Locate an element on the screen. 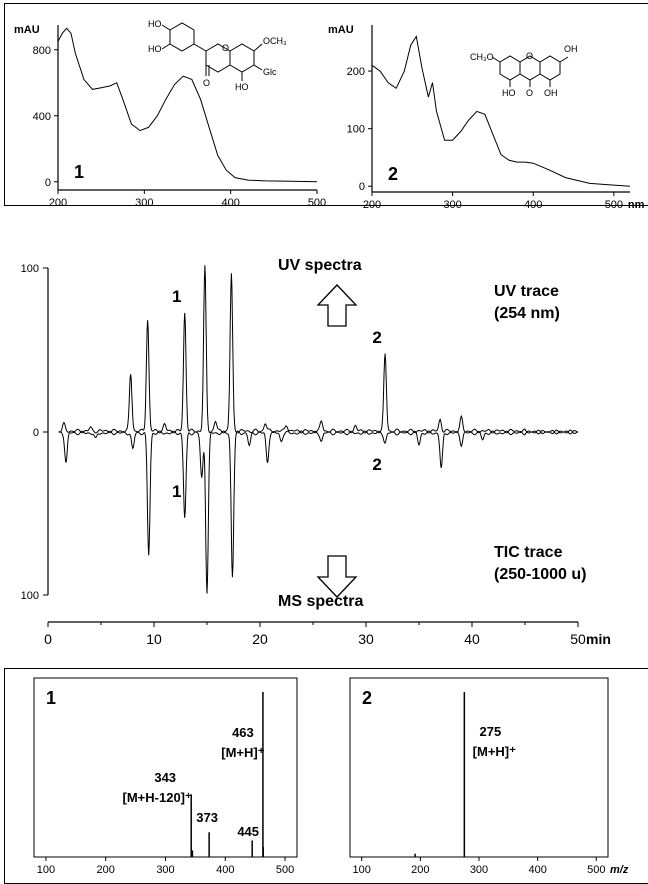 This screenshot has height=884, width=648. up-arrow-icon is located at coordinates (337, 305).